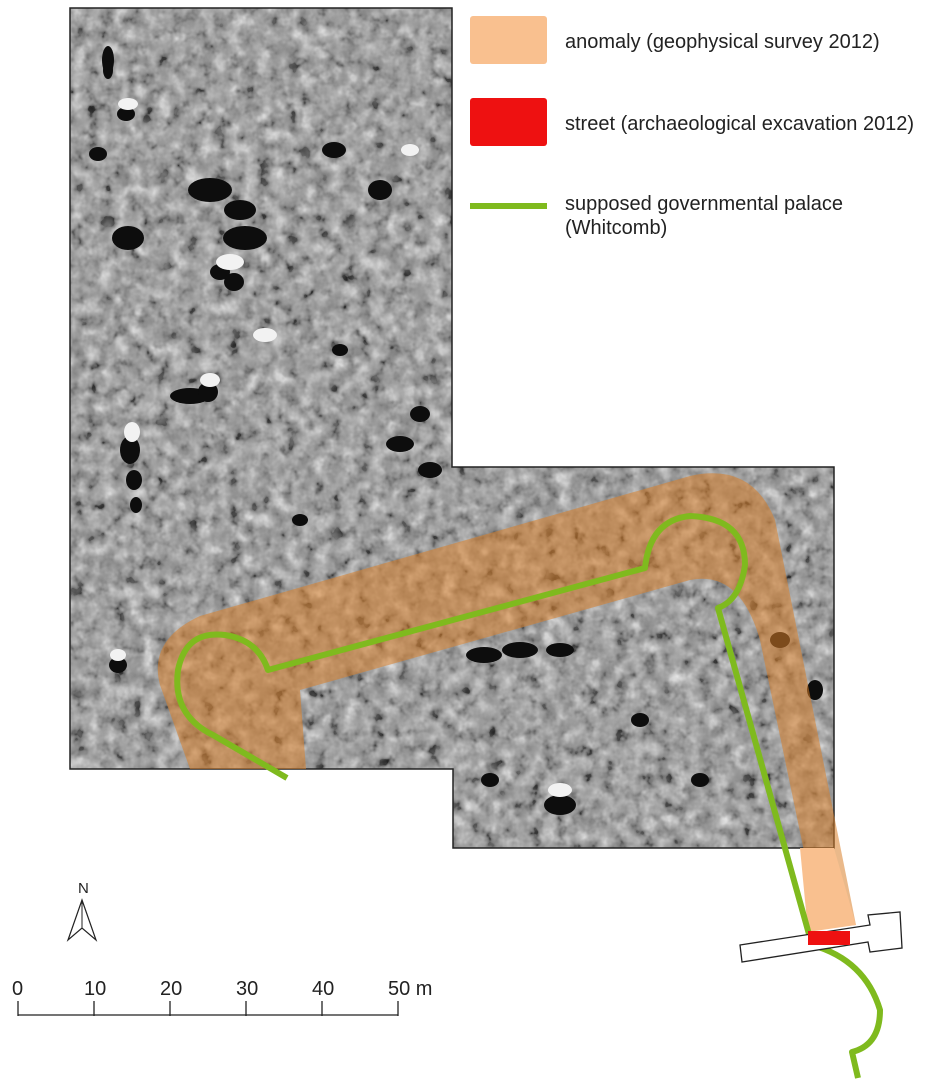  I want to click on excavation-trench, so click(821, 937).